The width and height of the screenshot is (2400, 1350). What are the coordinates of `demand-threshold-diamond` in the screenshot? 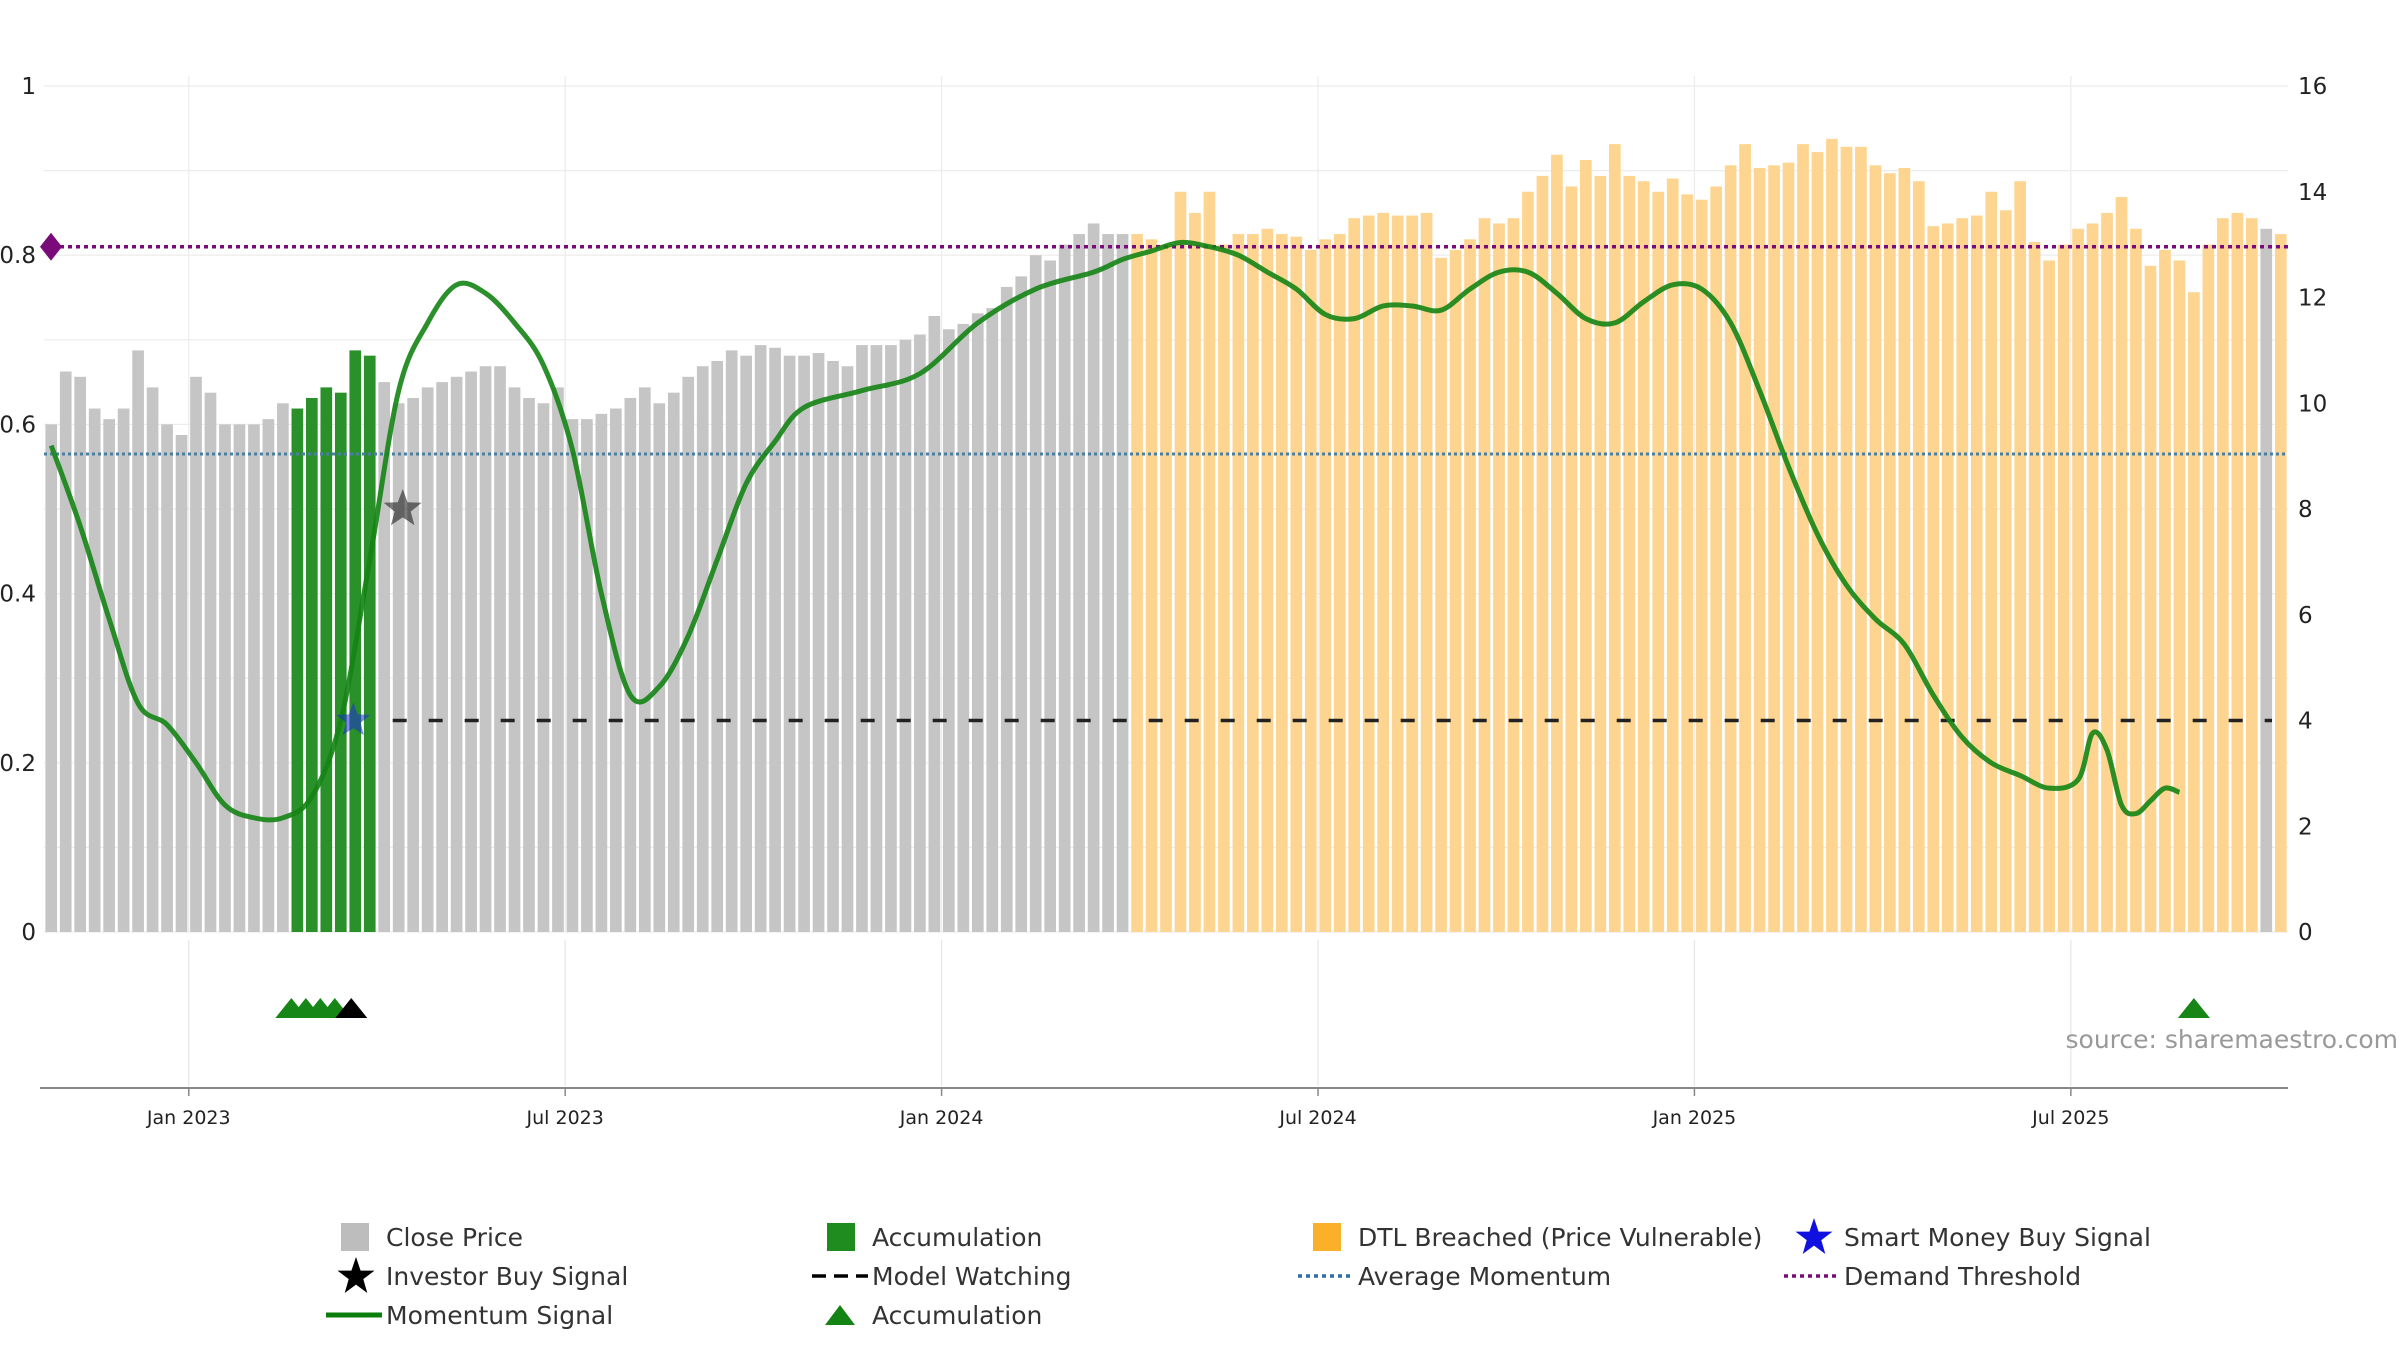 It's located at (51, 246).